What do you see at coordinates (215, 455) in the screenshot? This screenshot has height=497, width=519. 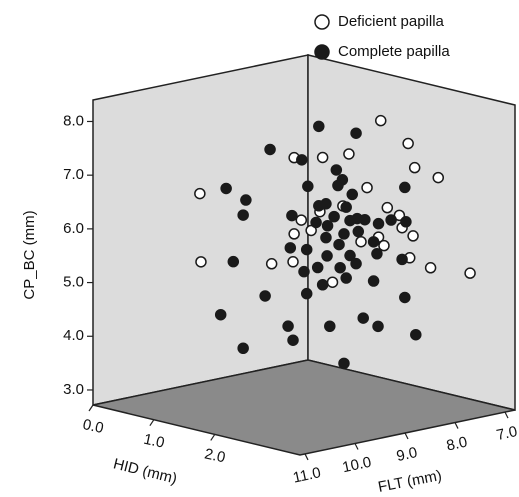 I see `x-tick-label: 2.0` at bounding box center [215, 455].